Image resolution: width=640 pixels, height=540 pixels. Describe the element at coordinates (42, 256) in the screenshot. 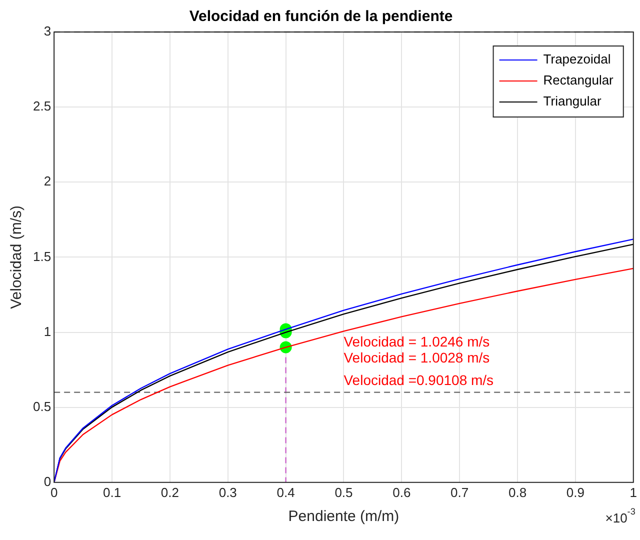

I see `y-tick-label: 1.5` at that location.